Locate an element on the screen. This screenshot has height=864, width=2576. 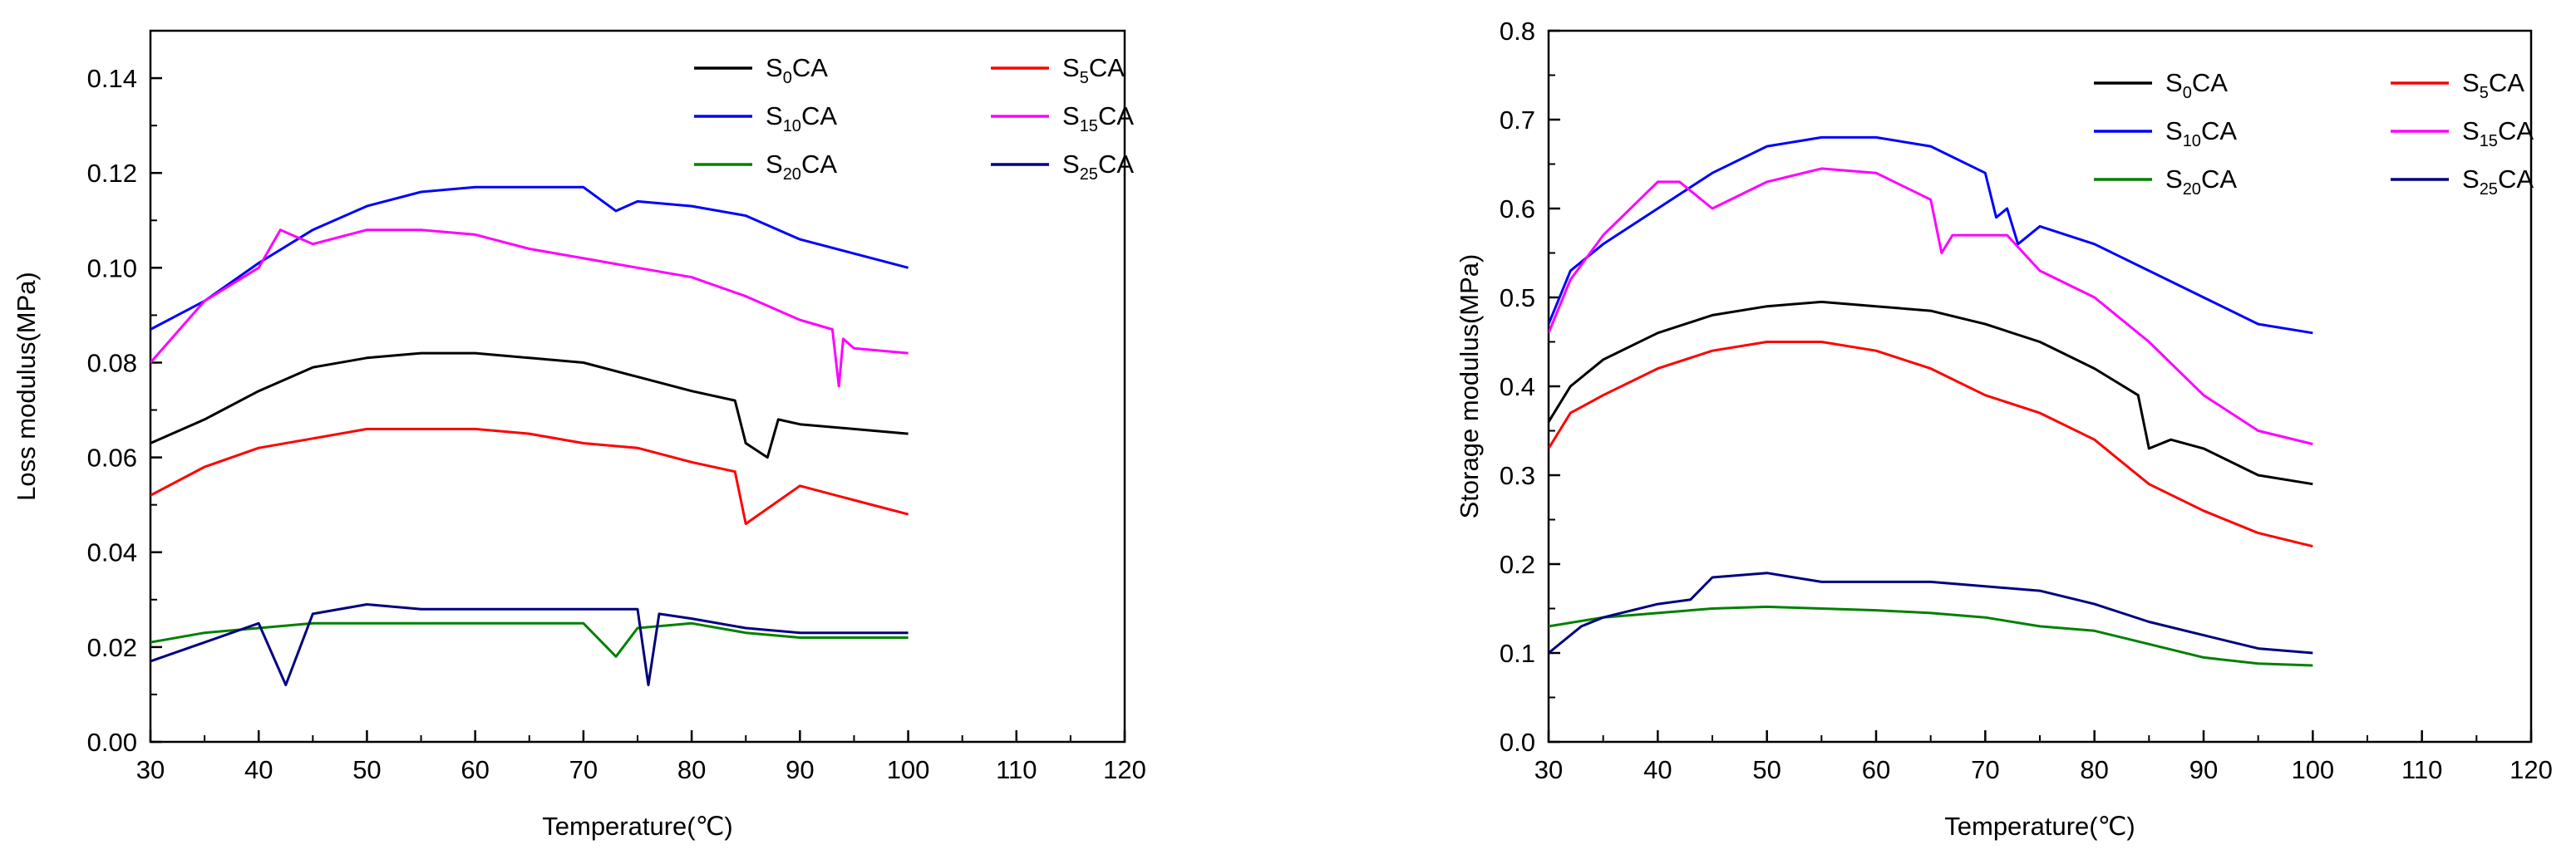
y-tick-label: 0.06 is located at coordinates (112, 459).